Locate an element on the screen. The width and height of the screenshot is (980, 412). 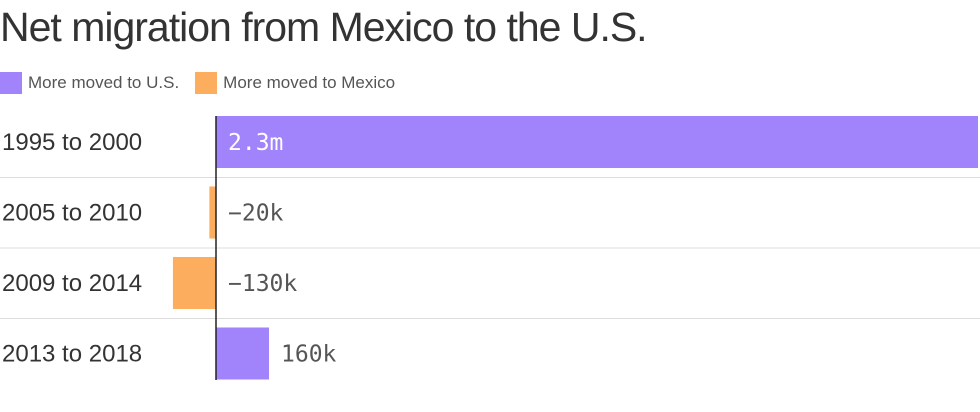
category-label: 2013 to 2018 is located at coordinates (72, 354).